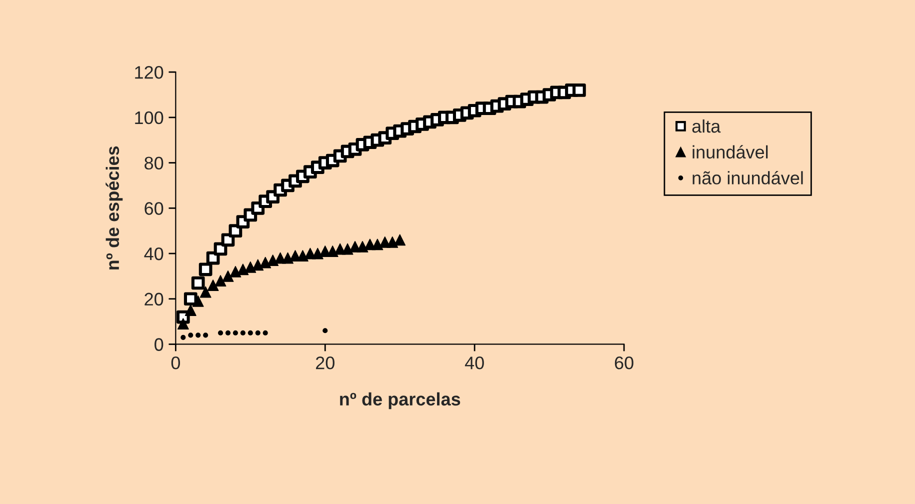 This screenshot has width=915, height=504. Describe the element at coordinates (154, 163) in the screenshot. I see `y-tick-label: 80` at that location.